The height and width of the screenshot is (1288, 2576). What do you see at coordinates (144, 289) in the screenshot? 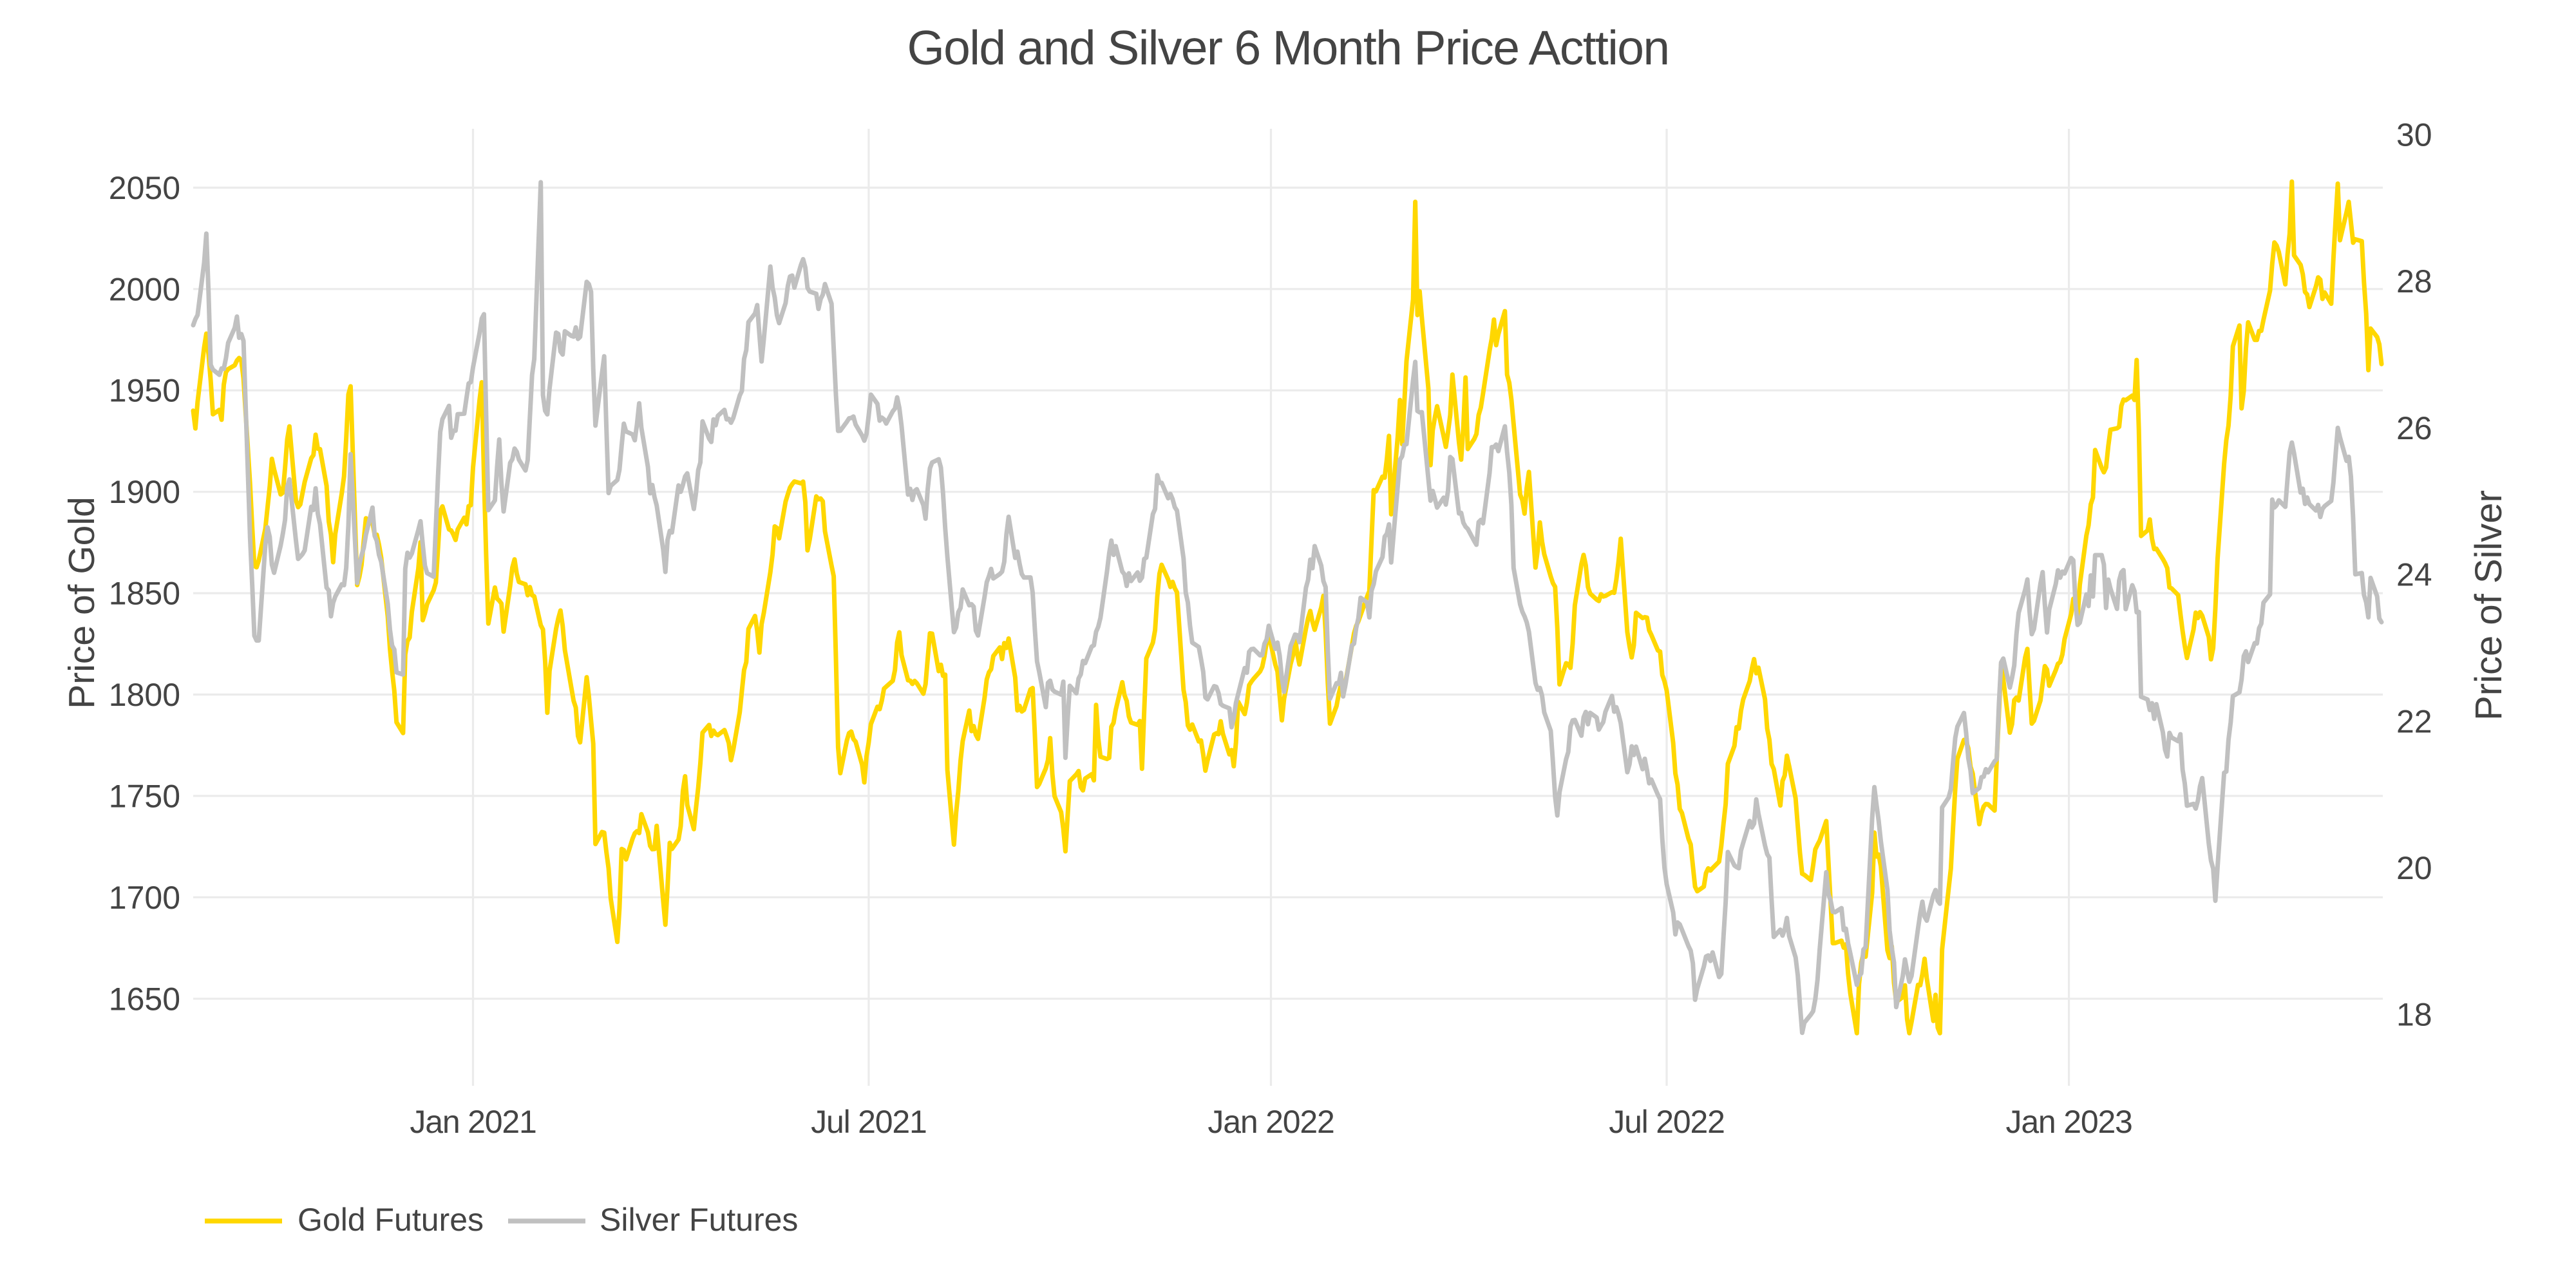
I see `svg-text: 2000` at bounding box center [144, 289].